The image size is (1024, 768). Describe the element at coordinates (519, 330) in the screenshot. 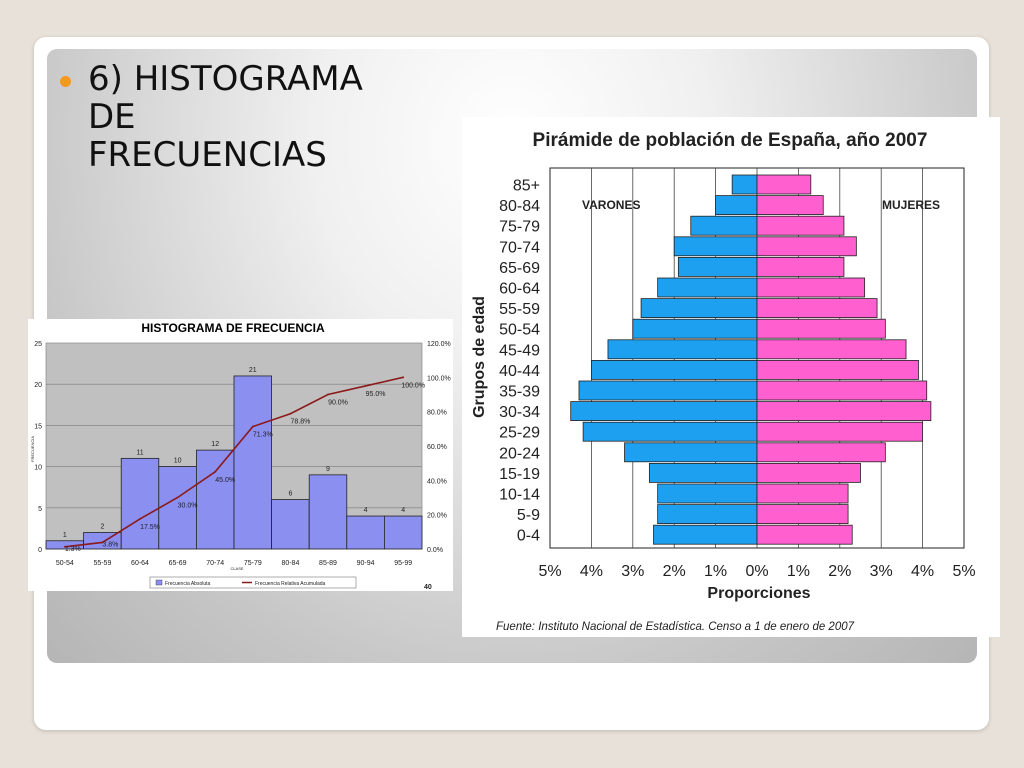

I see `pyramid-age-label: 50-54` at that location.